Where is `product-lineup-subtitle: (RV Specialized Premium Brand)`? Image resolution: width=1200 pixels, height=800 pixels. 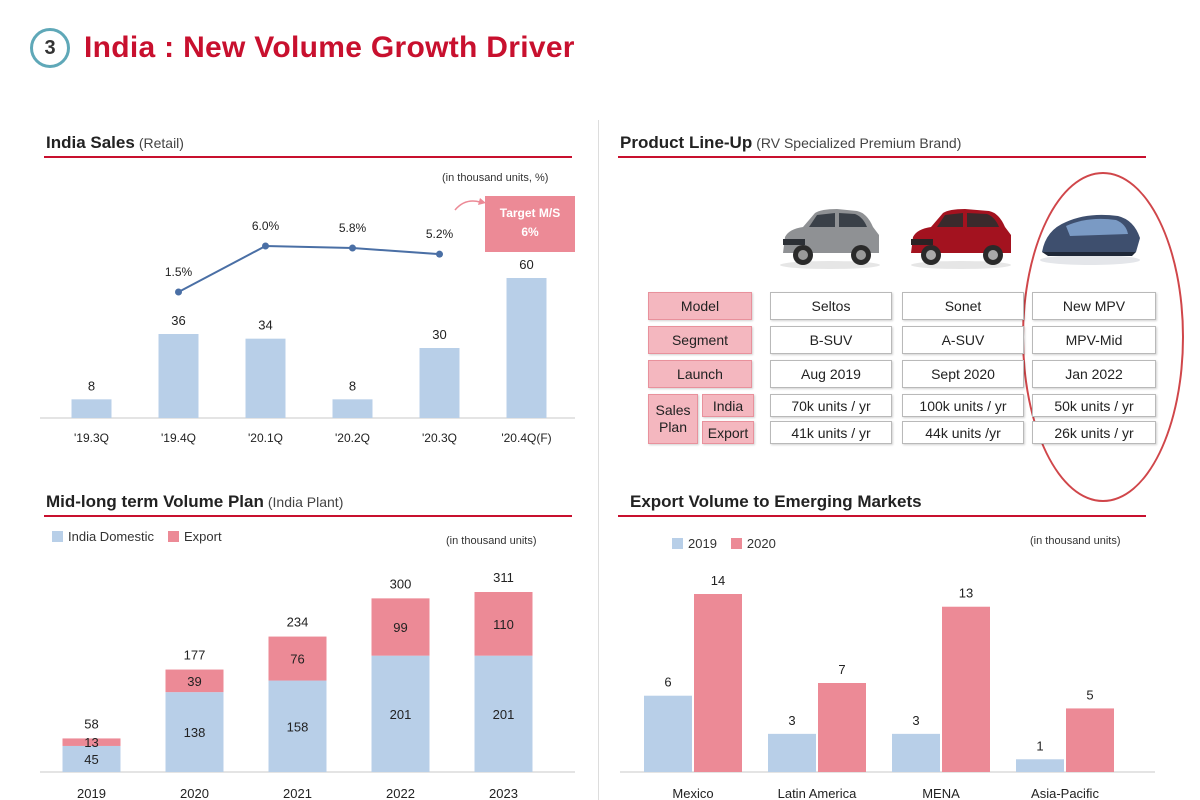
product-lineup-subtitle: (RV Specialized Premium Brand) is located at coordinates (859, 143).